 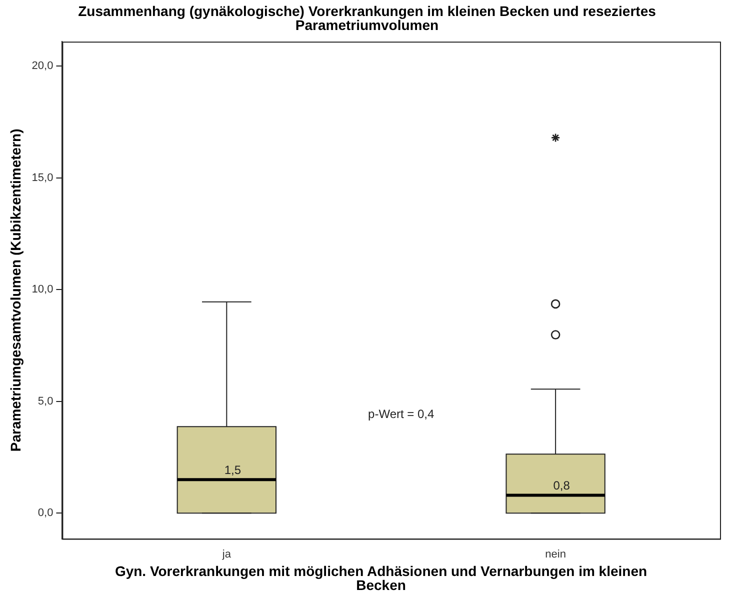 What do you see at coordinates (43, 178) in the screenshot?
I see `y-tick-label: 15,0` at bounding box center [43, 178].